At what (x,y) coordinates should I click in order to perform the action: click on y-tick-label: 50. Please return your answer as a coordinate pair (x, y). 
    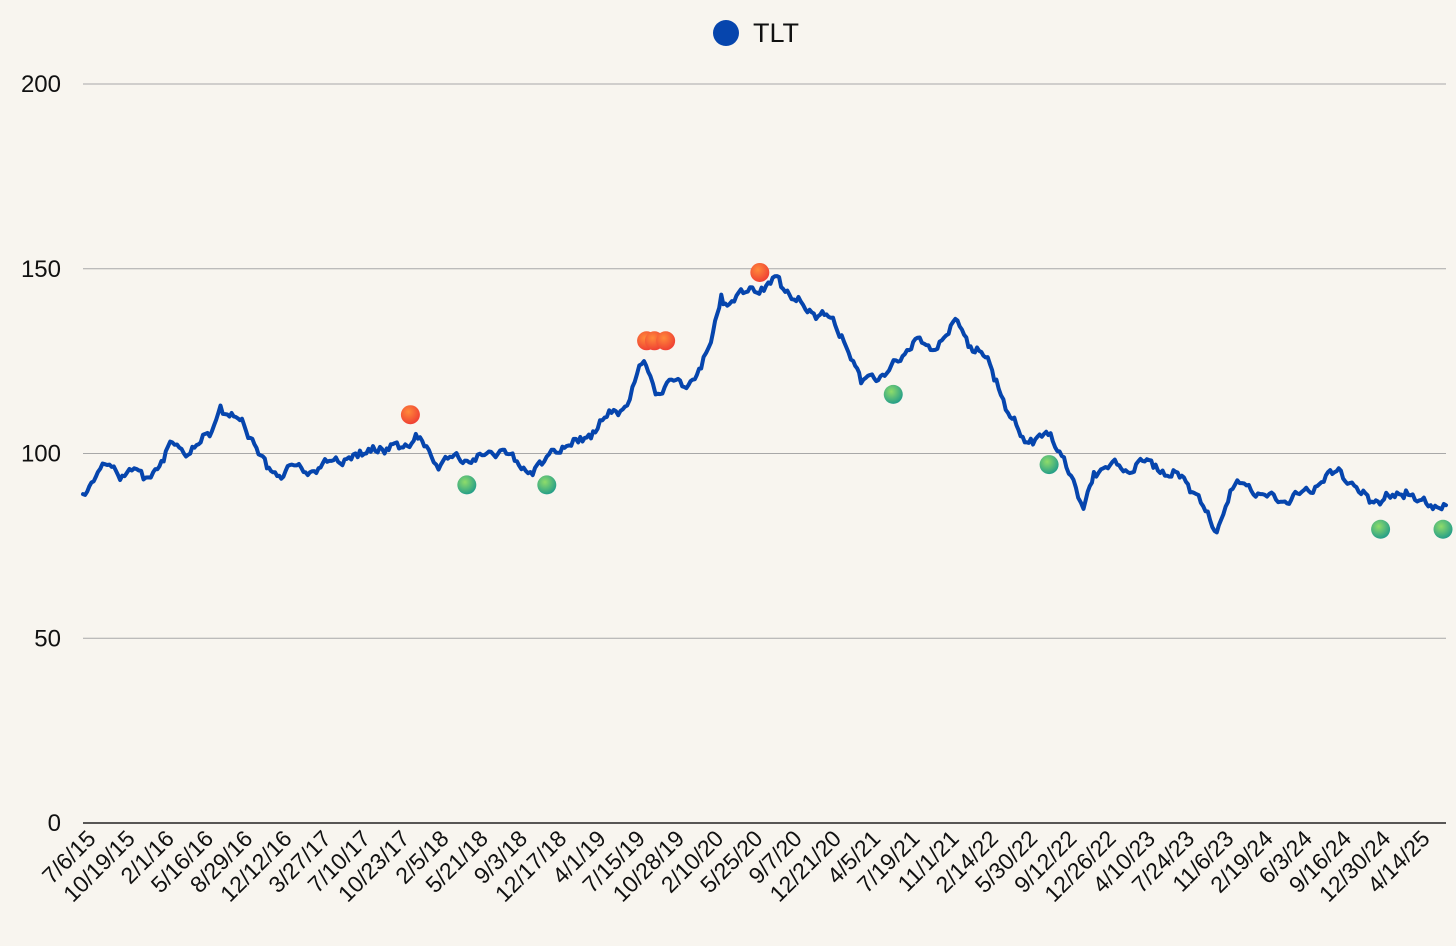
    Looking at the image, I should click on (47, 638).